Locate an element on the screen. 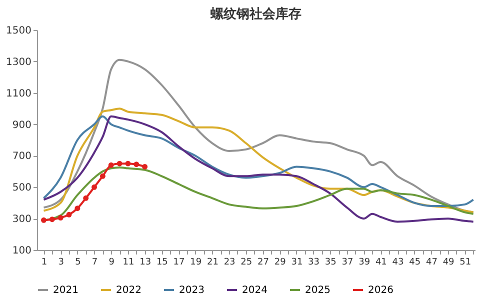  x-tick-label: 29 is located at coordinates (280, 263).